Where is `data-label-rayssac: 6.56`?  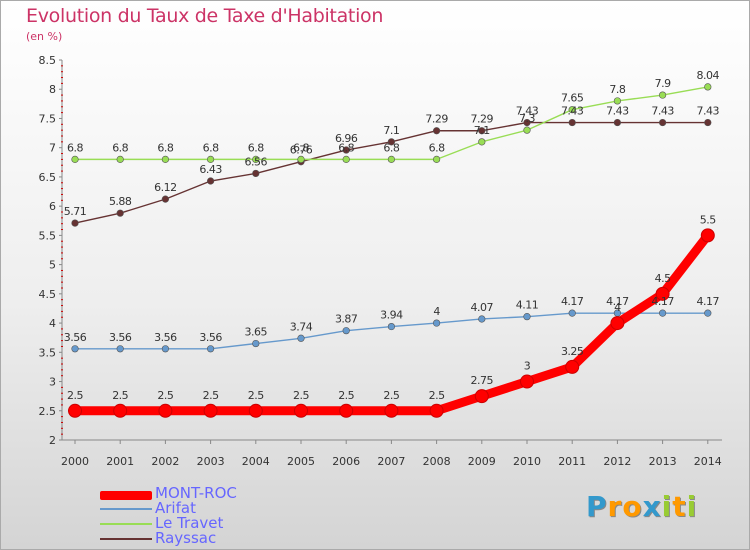 data-label-rayssac: 6.56 is located at coordinates (256, 161).